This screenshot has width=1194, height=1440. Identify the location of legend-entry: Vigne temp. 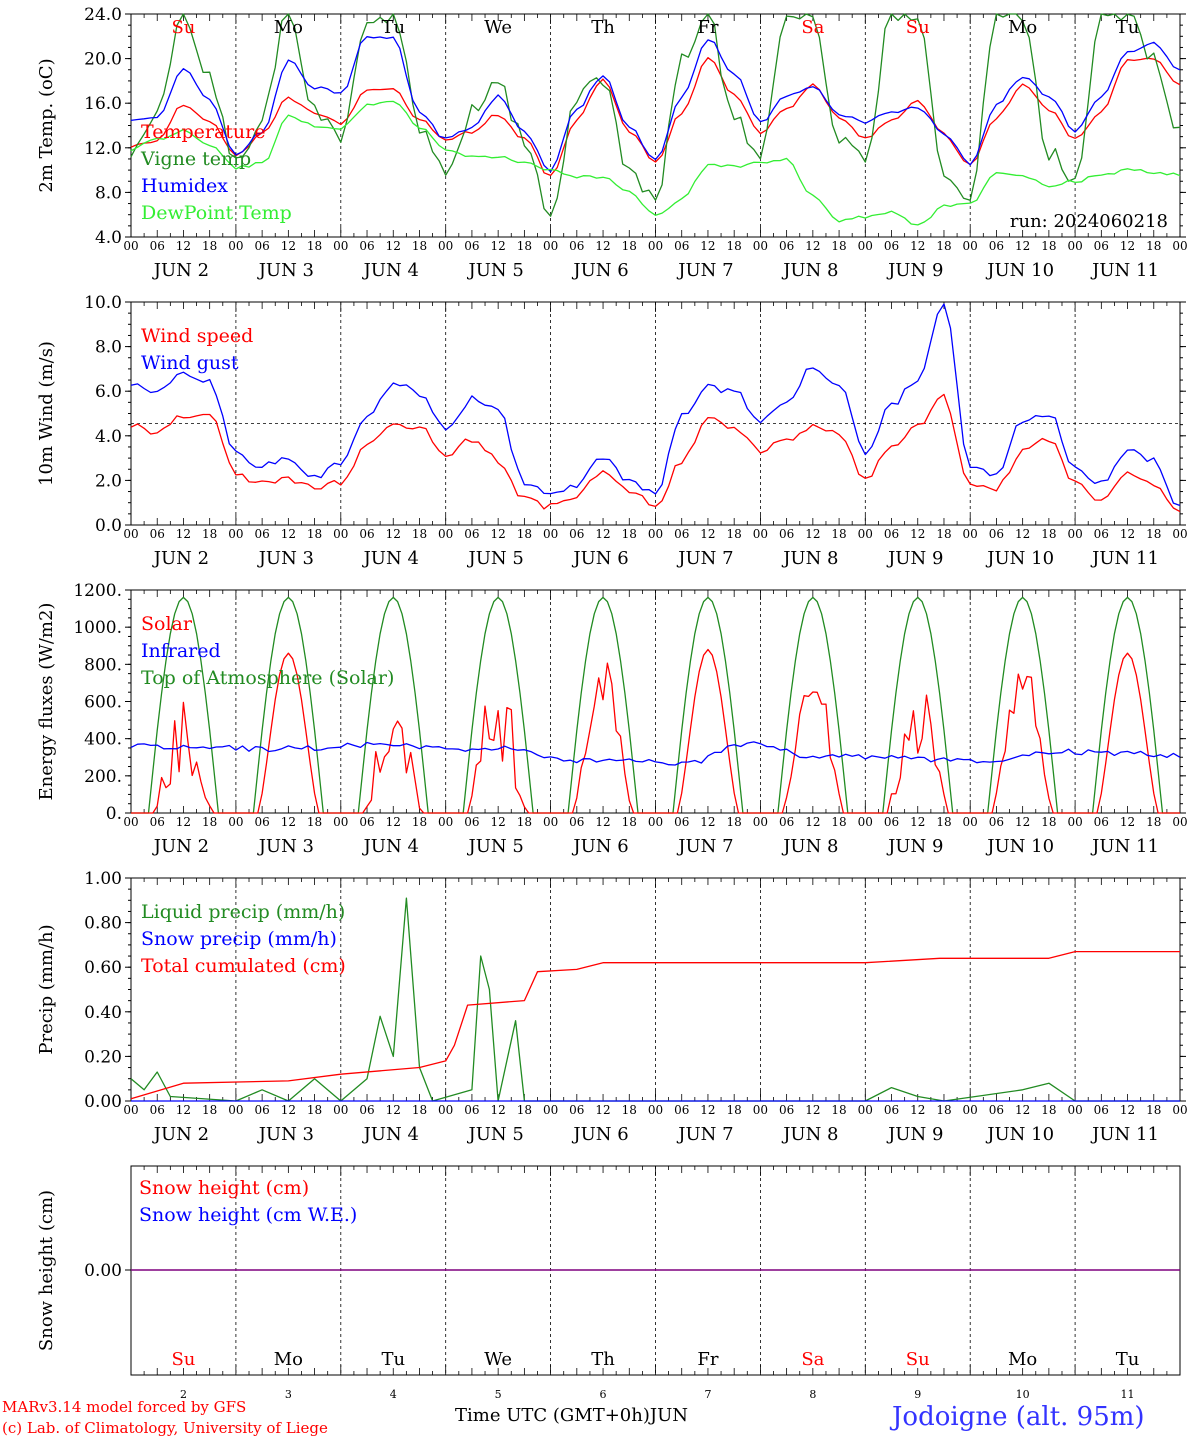
(195, 159).